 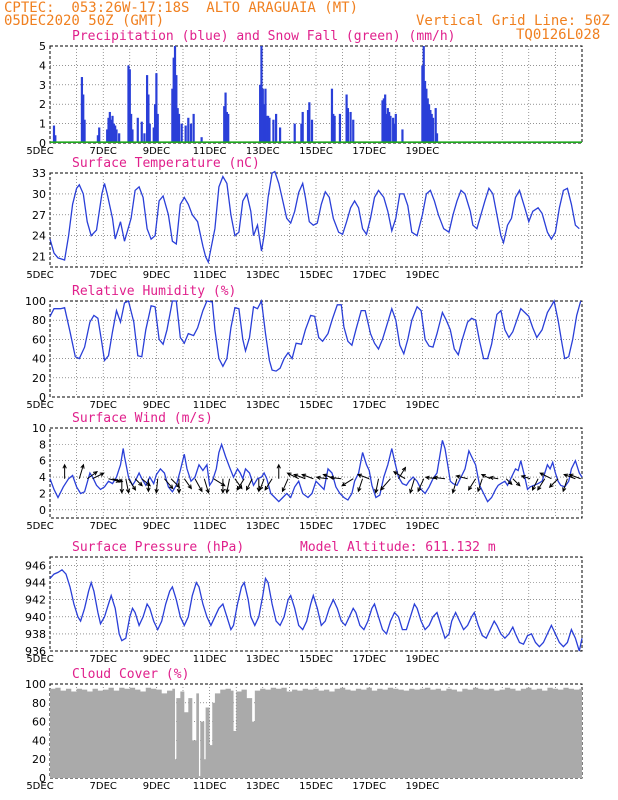 I want to click on y-tick-label: 4, so click(x=42, y=65).